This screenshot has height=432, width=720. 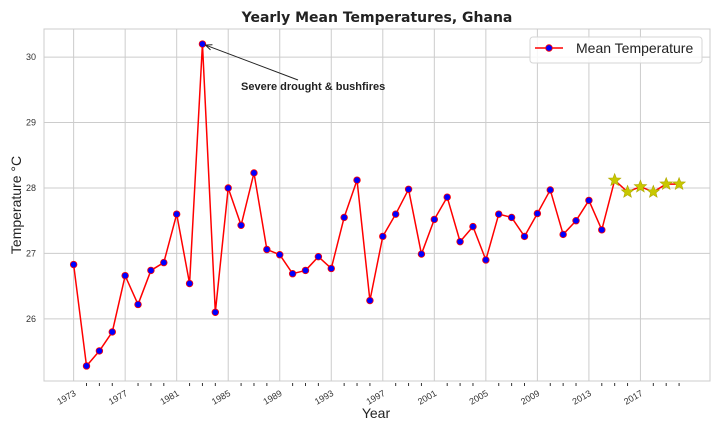 What do you see at coordinates (634, 48) in the screenshot?
I see `legend-label: Mean Temperature` at bounding box center [634, 48].